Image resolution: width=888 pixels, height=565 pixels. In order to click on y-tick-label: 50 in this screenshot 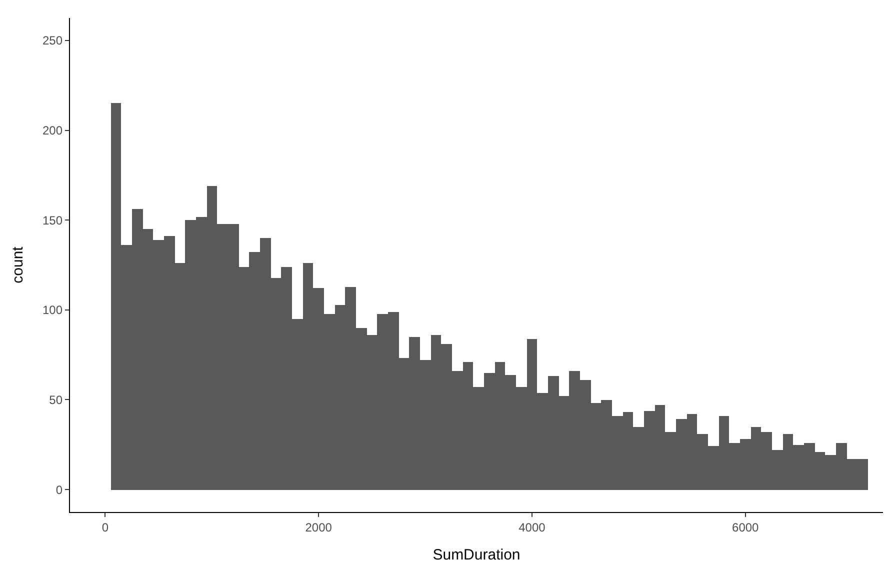, I will do `click(56, 399)`.